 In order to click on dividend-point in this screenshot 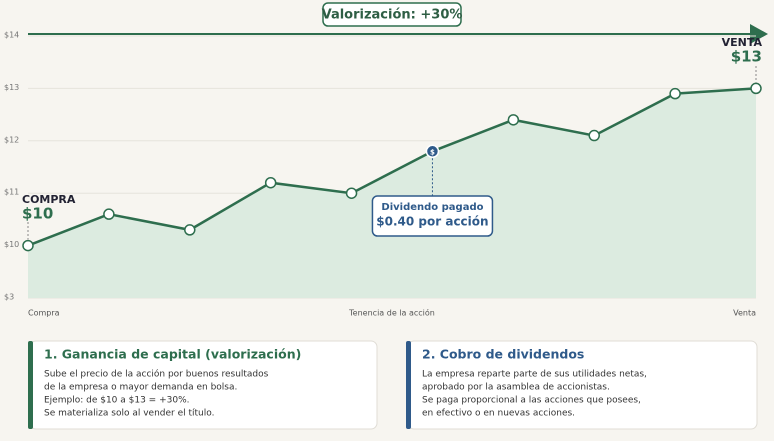, I will do `click(432, 151)`.